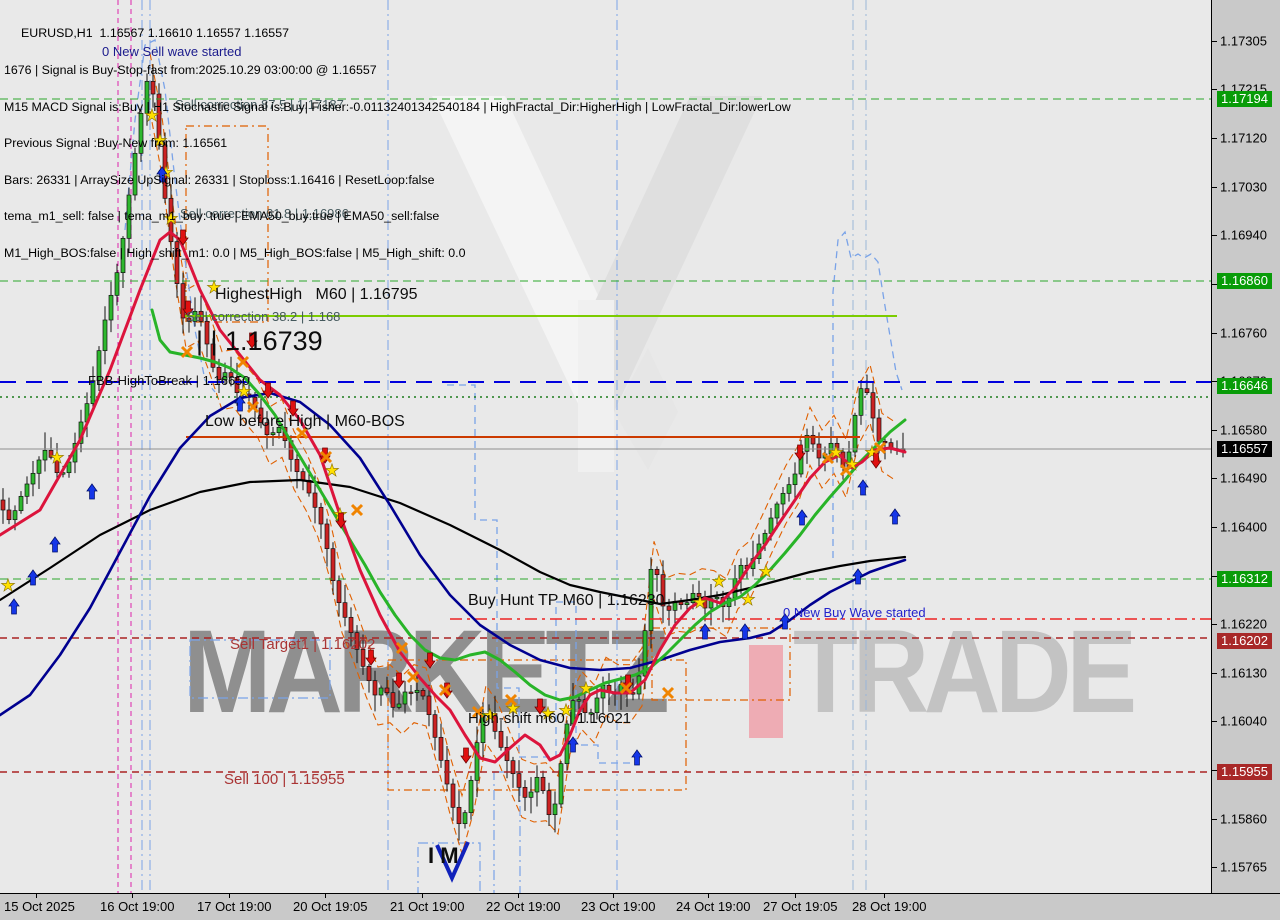 The width and height of the screenshot is (1280, 920). I want to click on blue-fractal-line, so click(170, 216).